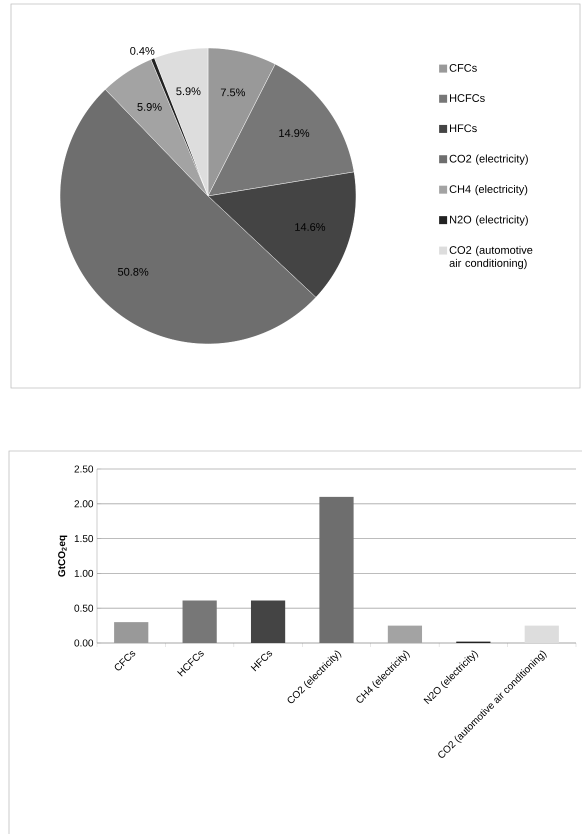 The height and width of the screenshot is (834, 582). I want to click on y-tick-label: 2.50, so click(84, 469).